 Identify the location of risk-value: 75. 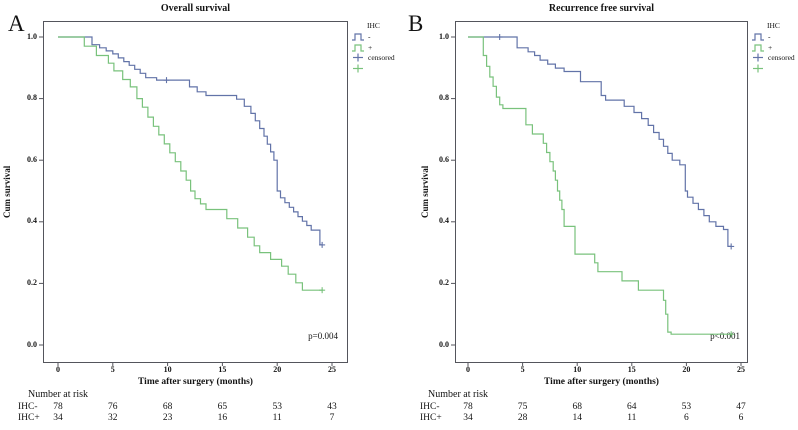
(522, 407).